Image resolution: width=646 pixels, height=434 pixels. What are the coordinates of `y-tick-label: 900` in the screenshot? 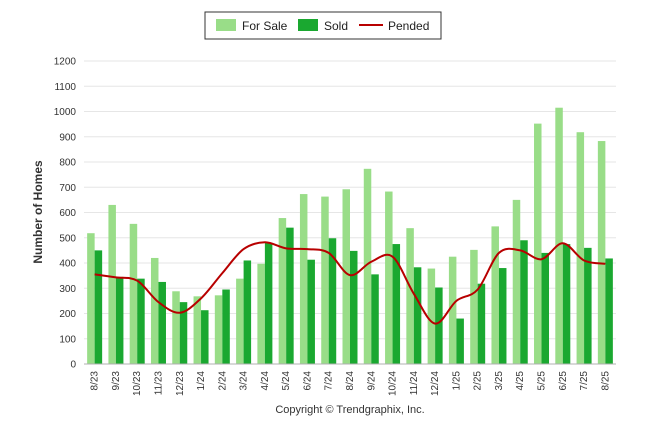 It's located at (67, 137).